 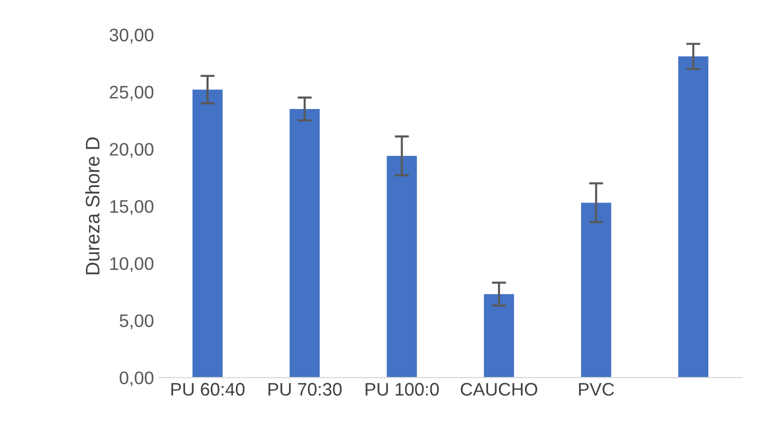 I want to click on y-tick-label: 10,00, so click(x=132, y=264).